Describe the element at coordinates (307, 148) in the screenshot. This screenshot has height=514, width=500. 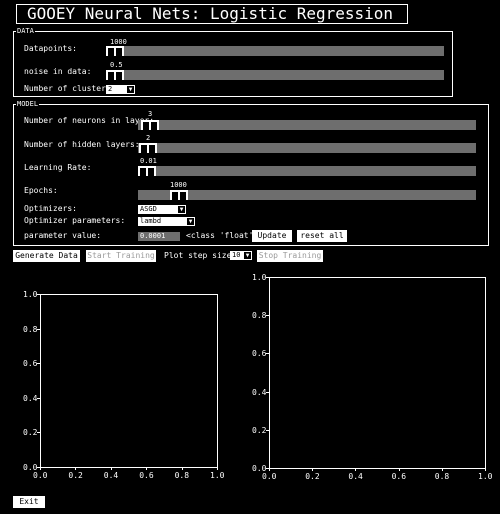
I see `hidden-layers-slider` at that location.